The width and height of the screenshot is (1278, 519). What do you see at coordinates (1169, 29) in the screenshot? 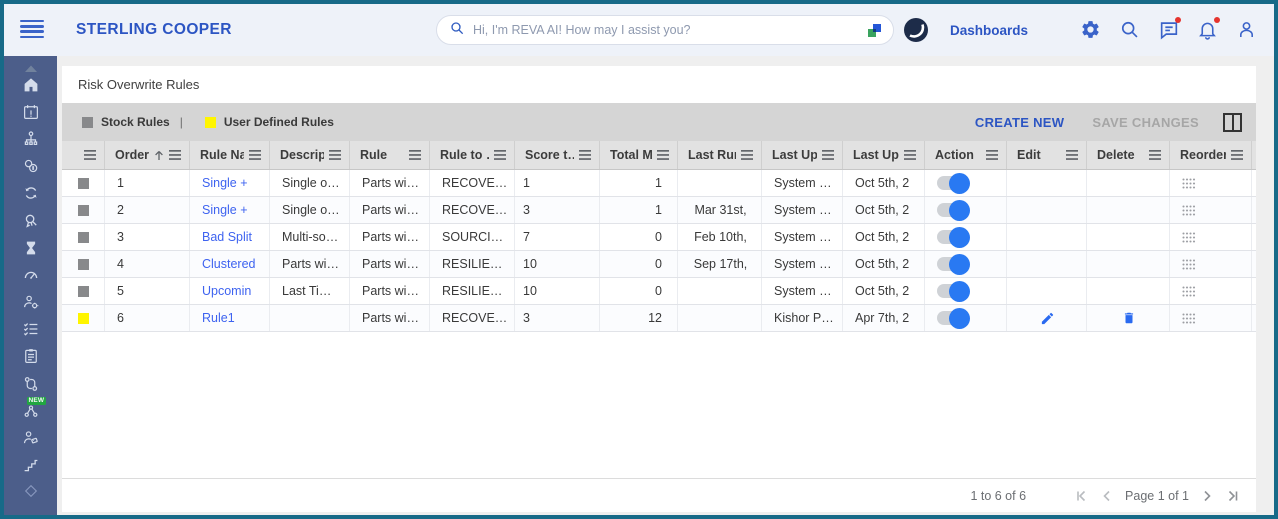
I see `messages-icon` at bounding box center [1169, 29].